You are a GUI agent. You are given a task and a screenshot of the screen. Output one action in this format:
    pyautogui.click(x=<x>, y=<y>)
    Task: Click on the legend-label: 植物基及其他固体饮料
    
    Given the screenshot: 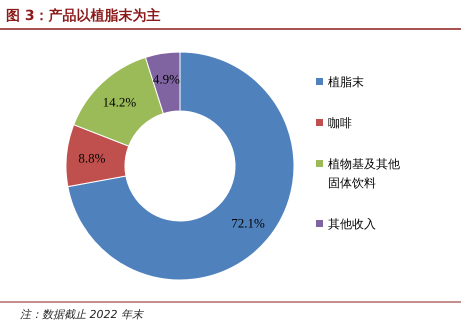 What is the action you would take?
    pyautogui.click(x=364, y=173)
    